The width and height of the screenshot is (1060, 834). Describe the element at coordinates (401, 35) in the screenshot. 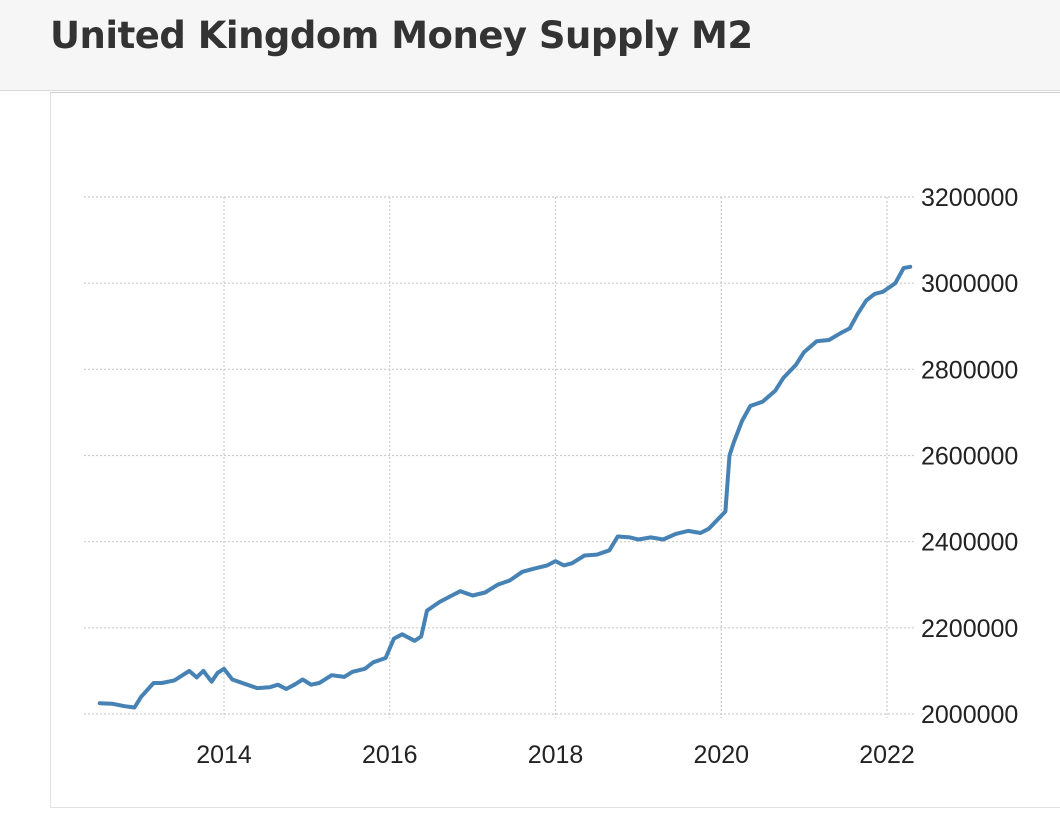

I see `page-title: United Kingdom Money Supply M2` at that location.